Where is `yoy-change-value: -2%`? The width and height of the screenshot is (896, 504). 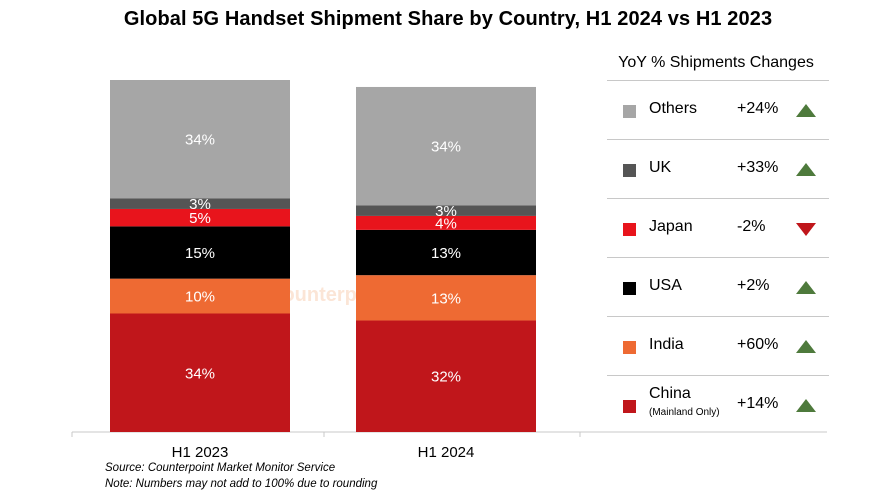 yoy-change-value: -2% is located at coordinates (751, 226).